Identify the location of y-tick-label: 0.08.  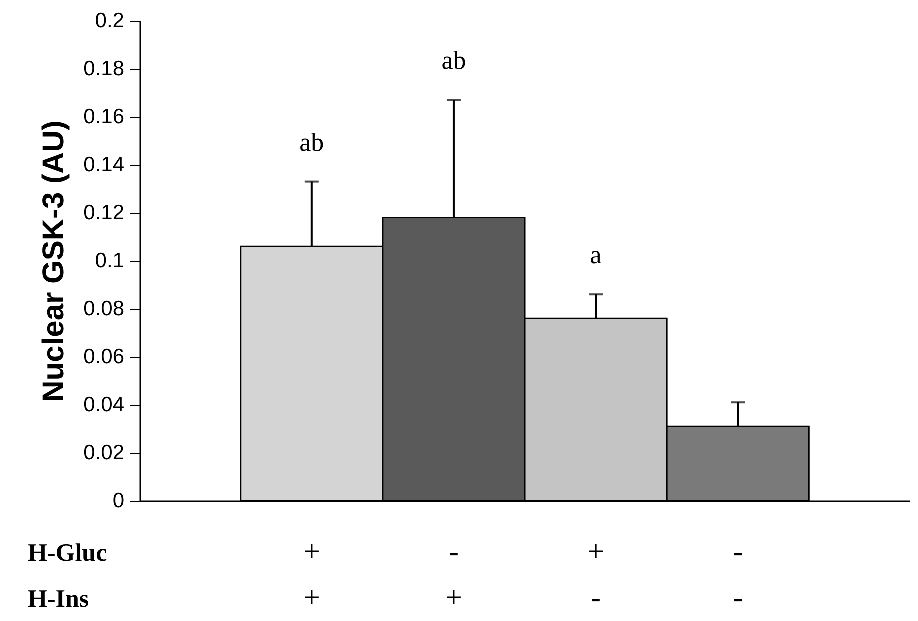
(104, 309).